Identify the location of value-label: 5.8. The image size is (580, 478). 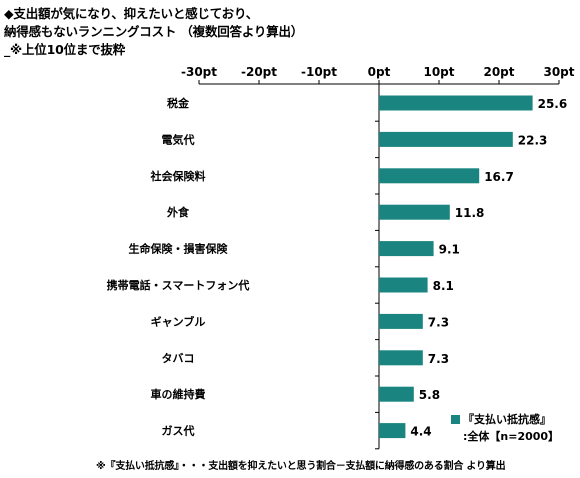
(429, 395).